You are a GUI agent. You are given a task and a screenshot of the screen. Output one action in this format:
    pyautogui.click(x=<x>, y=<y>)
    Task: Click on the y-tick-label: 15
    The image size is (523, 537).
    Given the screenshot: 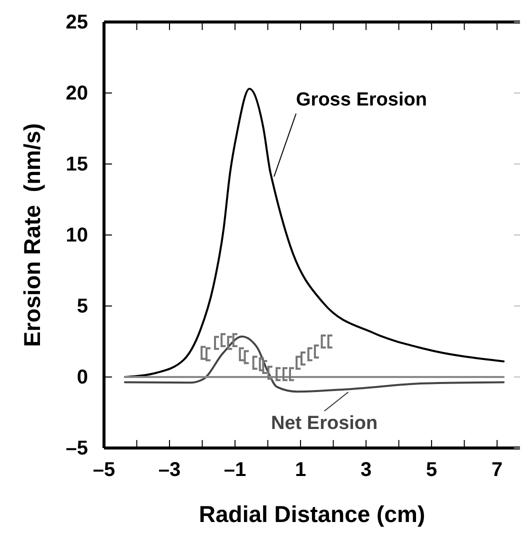 What is the action you would take?
    pyautogui.click(x=77, y=164)
    